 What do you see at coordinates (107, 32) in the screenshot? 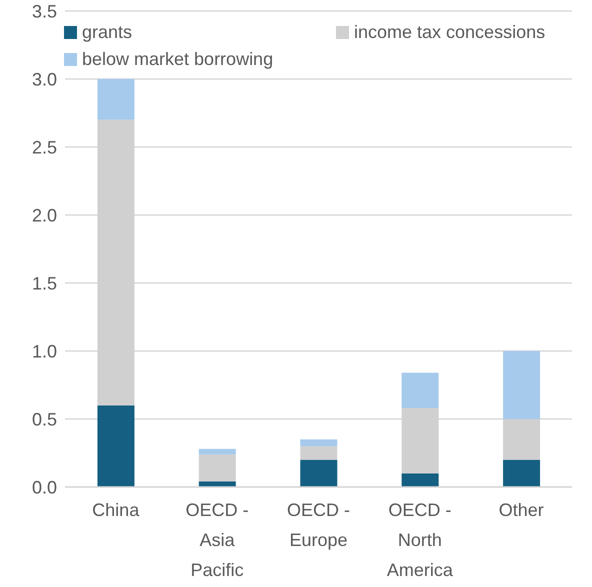
I see `legend-label: grants` at bounding box center [107, 32].